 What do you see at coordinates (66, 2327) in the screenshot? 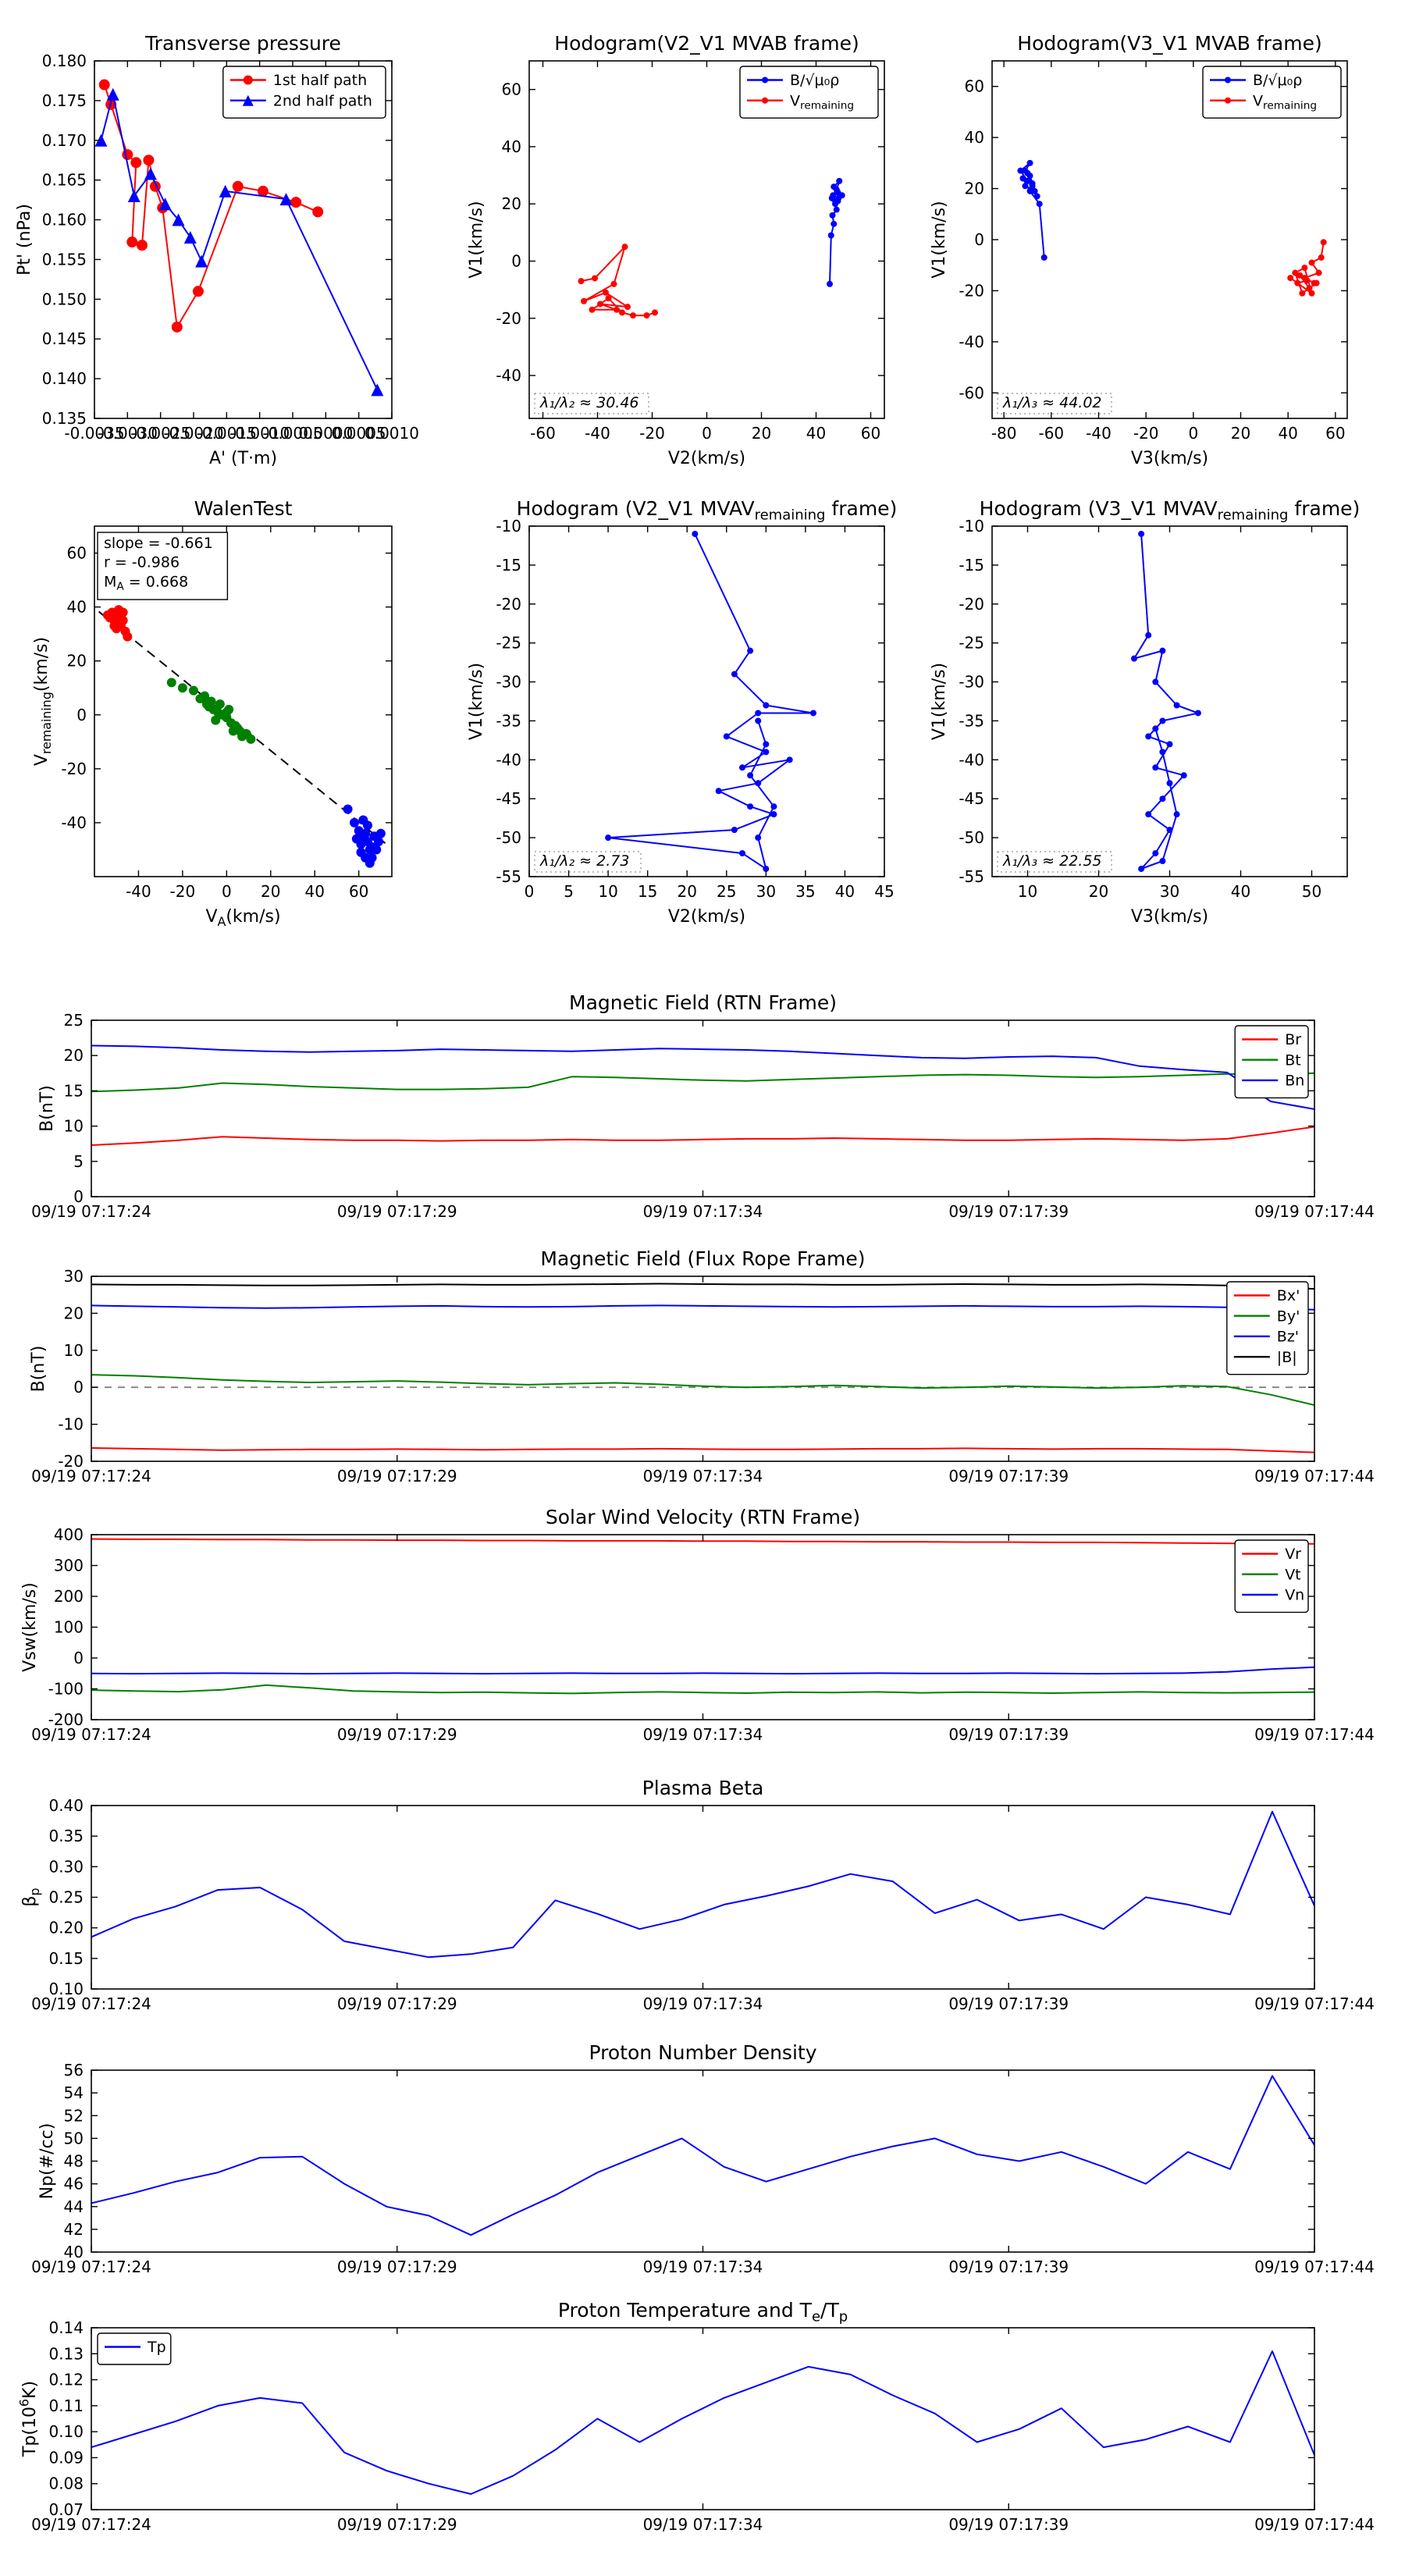
I see `y-tick-label: 0.14` at bounding box center [66, 2327].